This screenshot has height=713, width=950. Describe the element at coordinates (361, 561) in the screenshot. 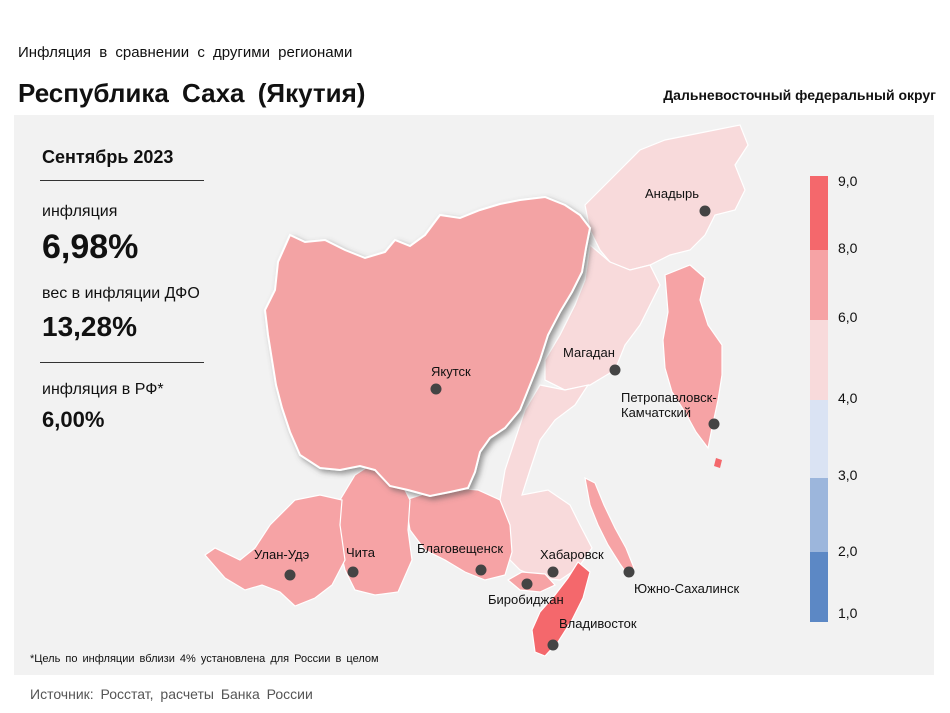

I see `city-chita: Чита` at that location.